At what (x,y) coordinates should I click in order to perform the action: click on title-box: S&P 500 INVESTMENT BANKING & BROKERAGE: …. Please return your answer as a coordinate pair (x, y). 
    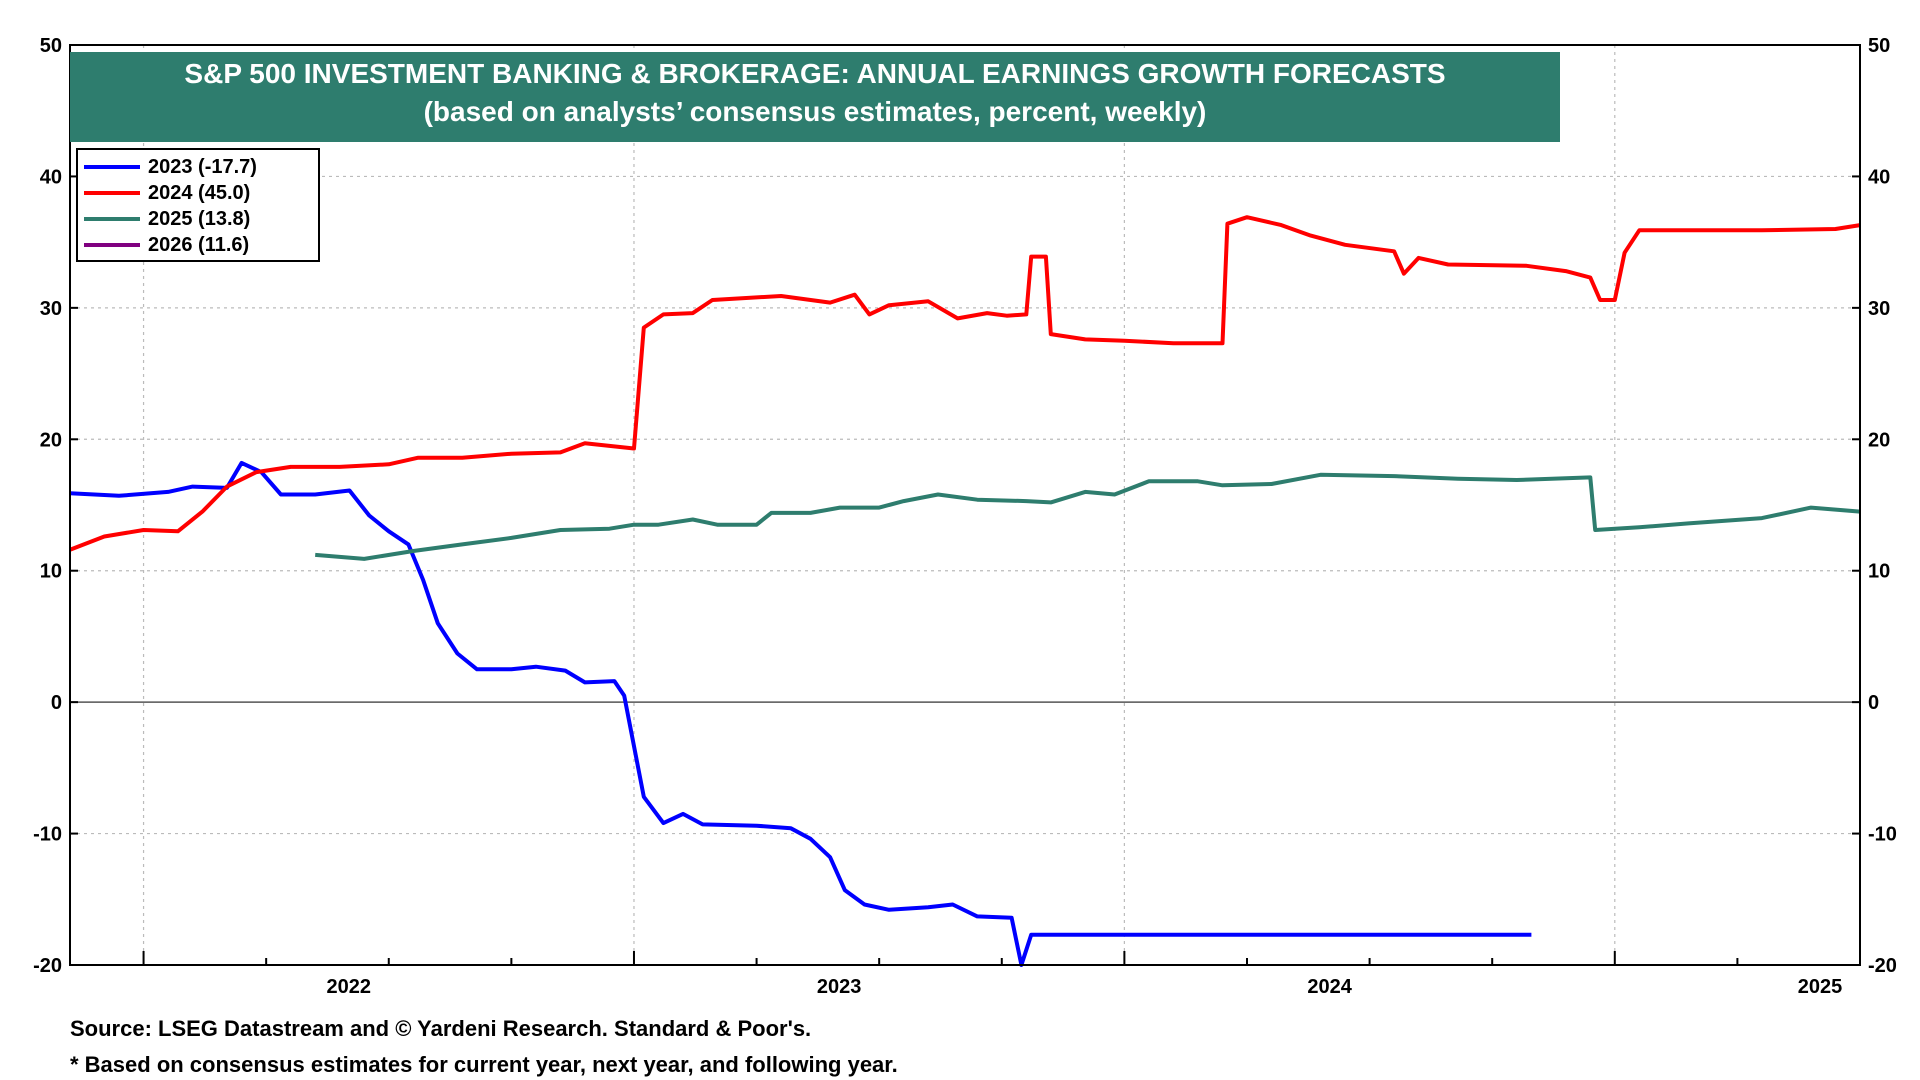
    Looking at the image, I should click on (815, 97).